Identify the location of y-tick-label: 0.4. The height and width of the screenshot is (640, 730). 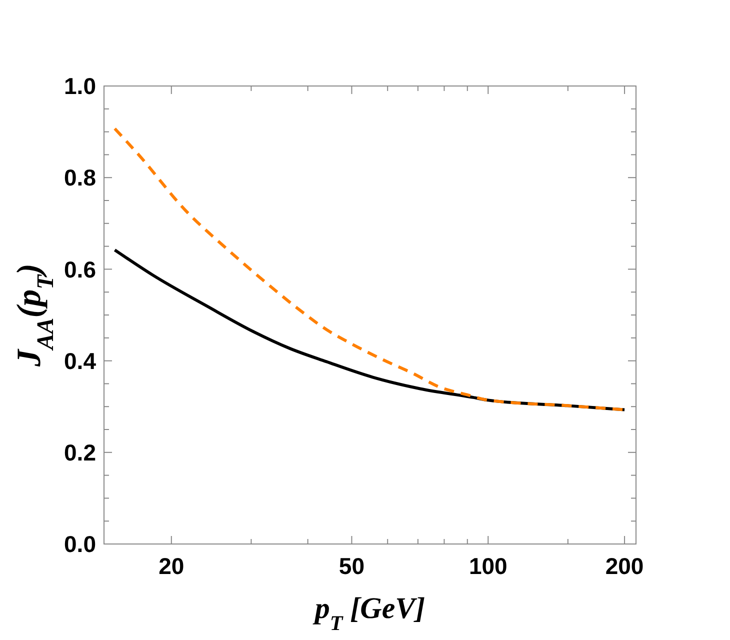
(80, 361).